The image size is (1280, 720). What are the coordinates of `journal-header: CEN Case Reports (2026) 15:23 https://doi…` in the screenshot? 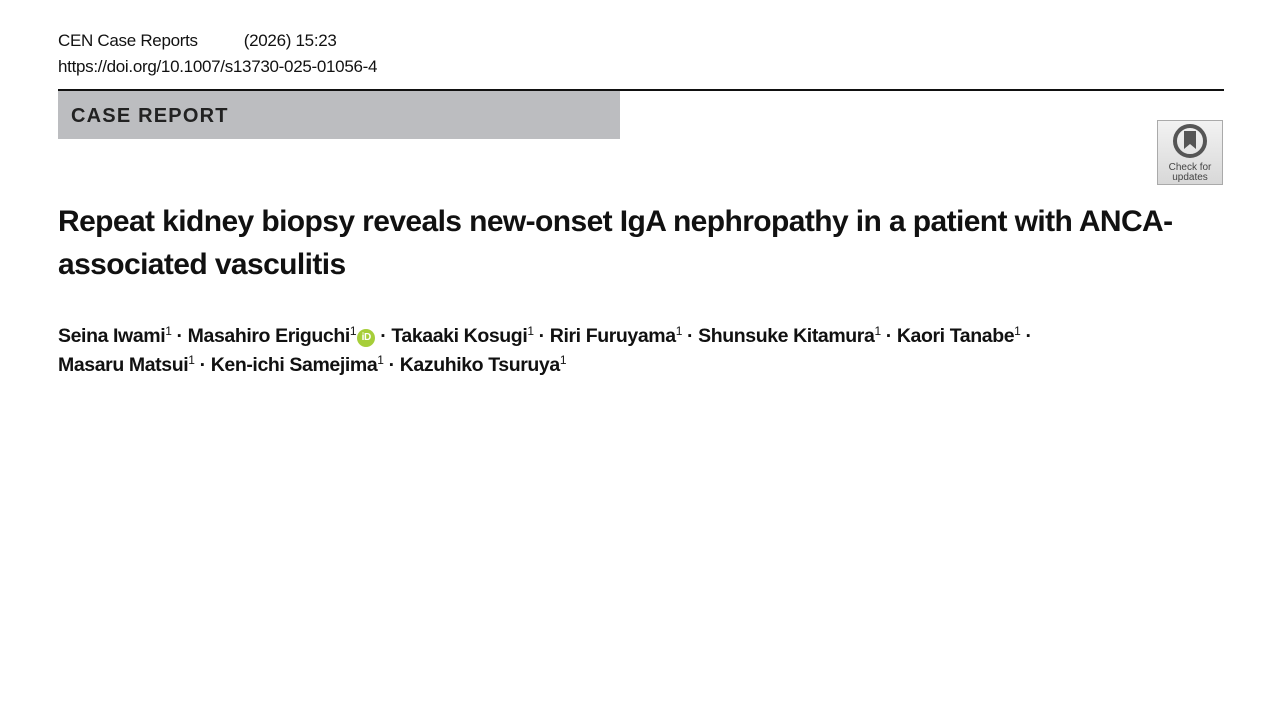 It's located at (217, 54).